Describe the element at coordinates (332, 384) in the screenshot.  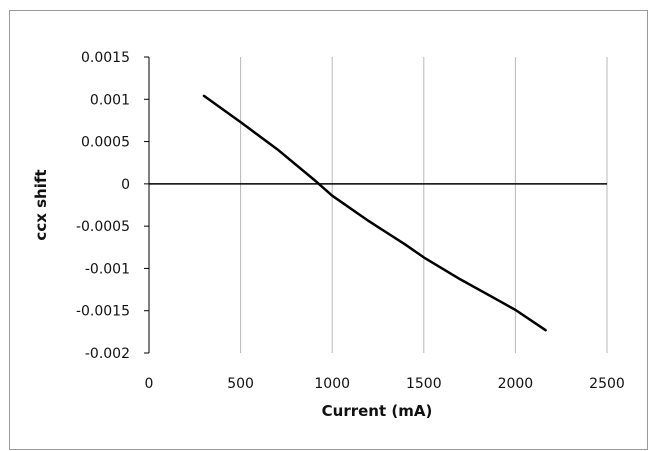
I see `x-tick-label: 1000` at that location.